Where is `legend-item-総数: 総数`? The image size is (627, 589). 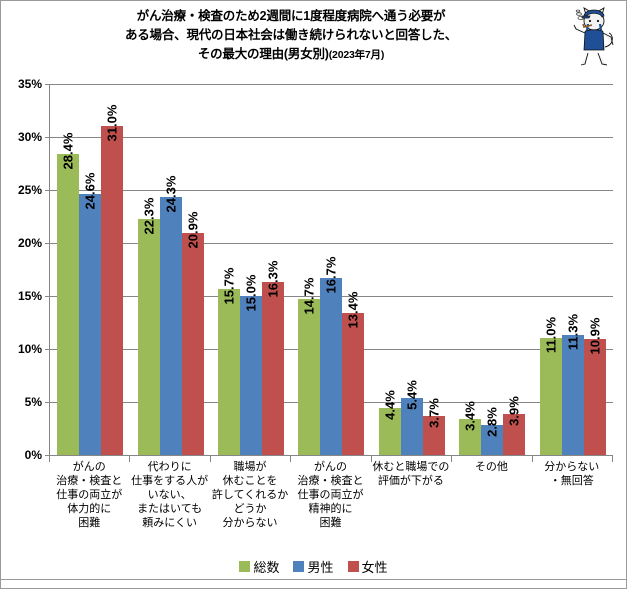 legend-item-総数: 総数 is located at coordinates (259, 566).